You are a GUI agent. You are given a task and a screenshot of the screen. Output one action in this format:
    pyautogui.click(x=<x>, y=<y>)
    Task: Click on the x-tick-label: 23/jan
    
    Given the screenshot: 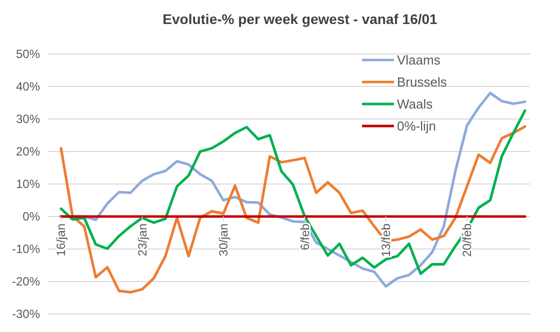 What is the action you would take?
    pyautogui.click(x=142, y=240)
    